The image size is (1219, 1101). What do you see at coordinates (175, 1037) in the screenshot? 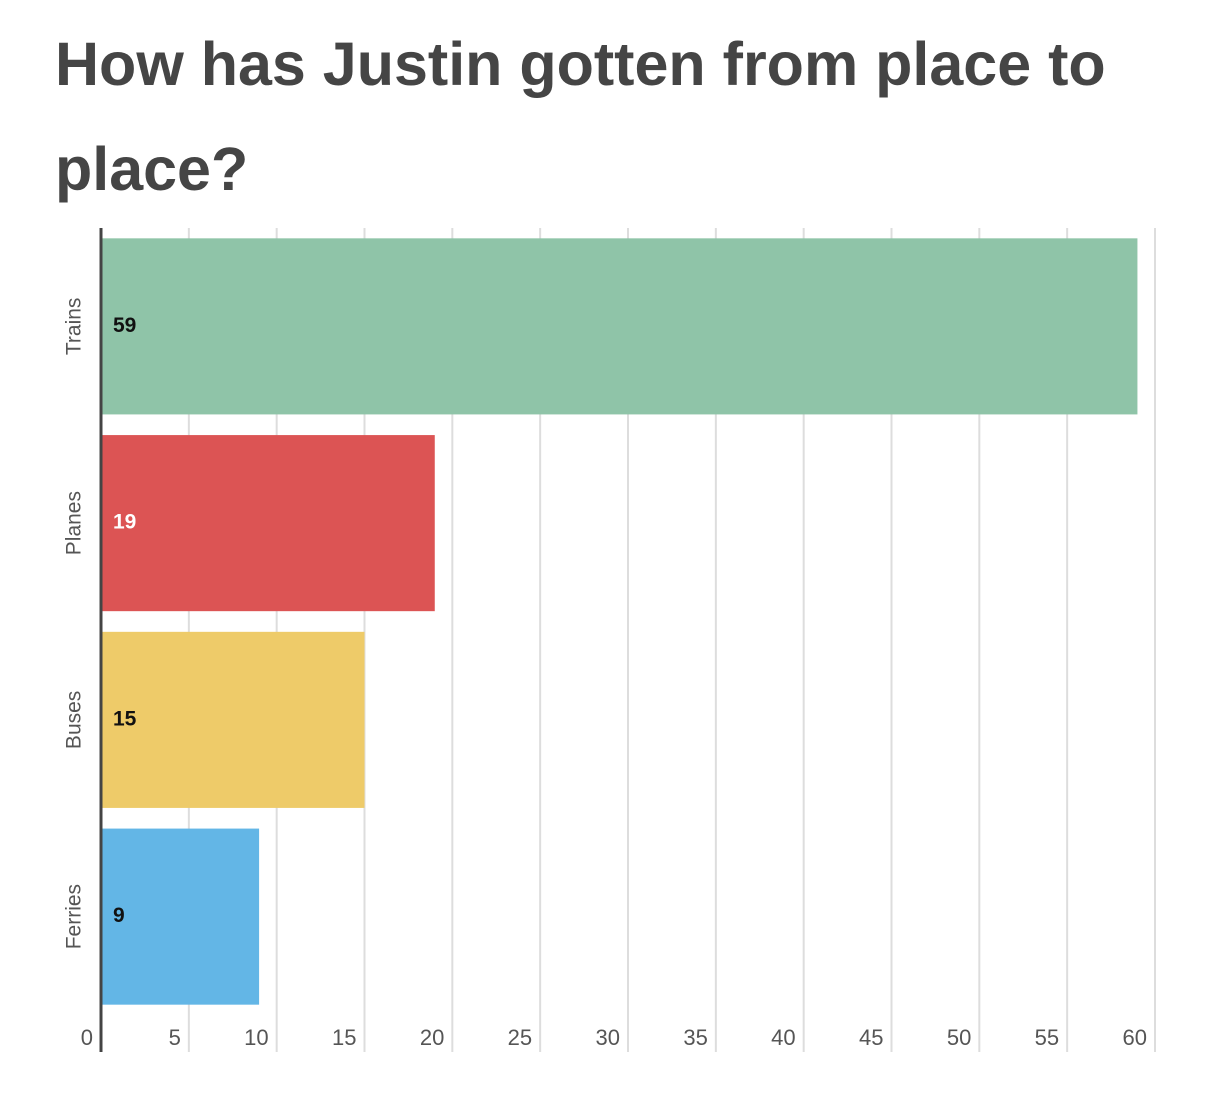
I see `x-tick-label: 5` at bounding box center [175, 1037].